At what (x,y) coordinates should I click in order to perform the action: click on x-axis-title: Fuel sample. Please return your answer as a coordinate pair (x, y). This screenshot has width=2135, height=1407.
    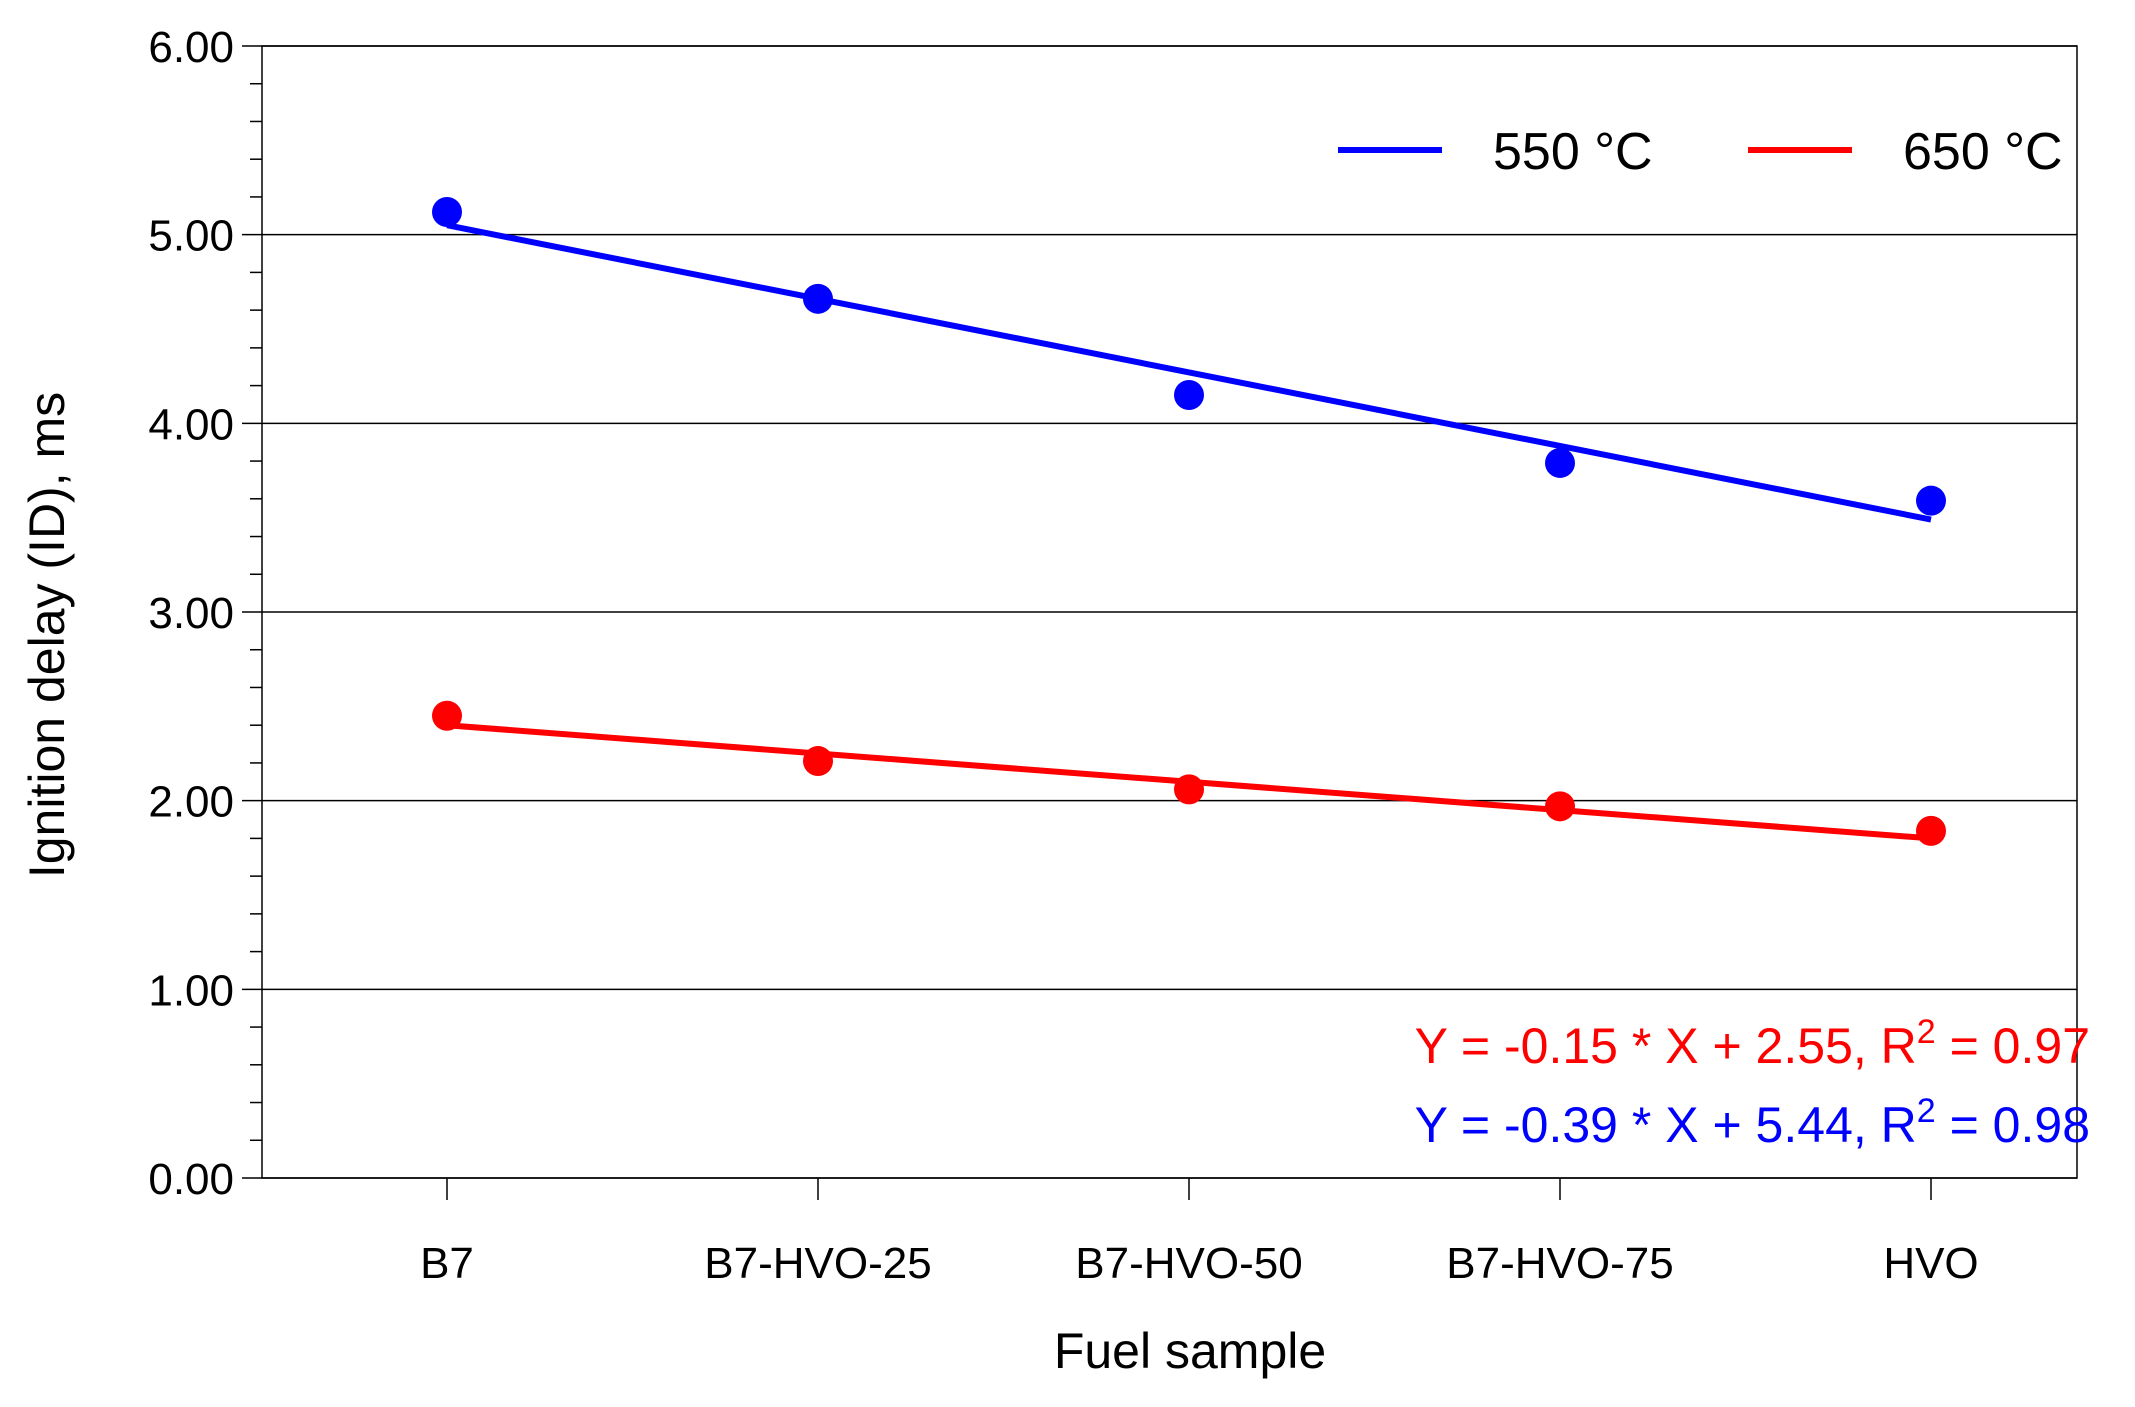
    Looking at the image, I should click on (1190, 1351).